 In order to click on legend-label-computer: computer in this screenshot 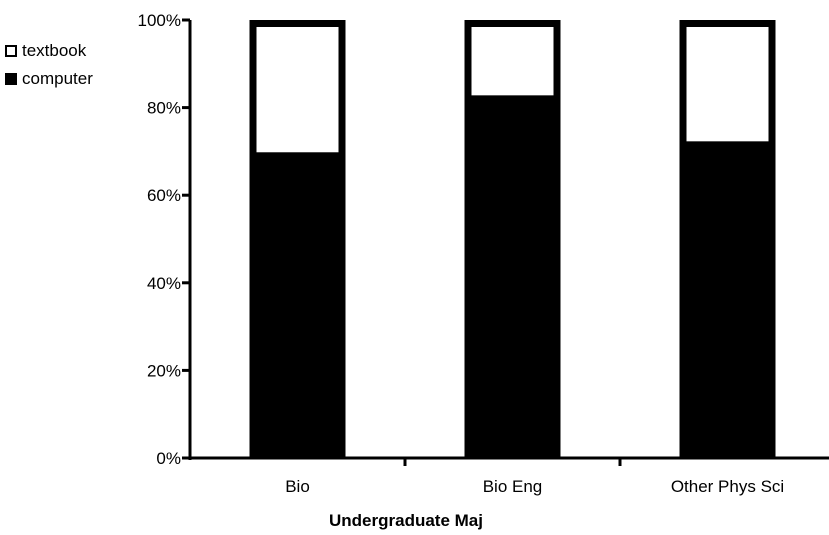, I will do `click(57, 78)`.